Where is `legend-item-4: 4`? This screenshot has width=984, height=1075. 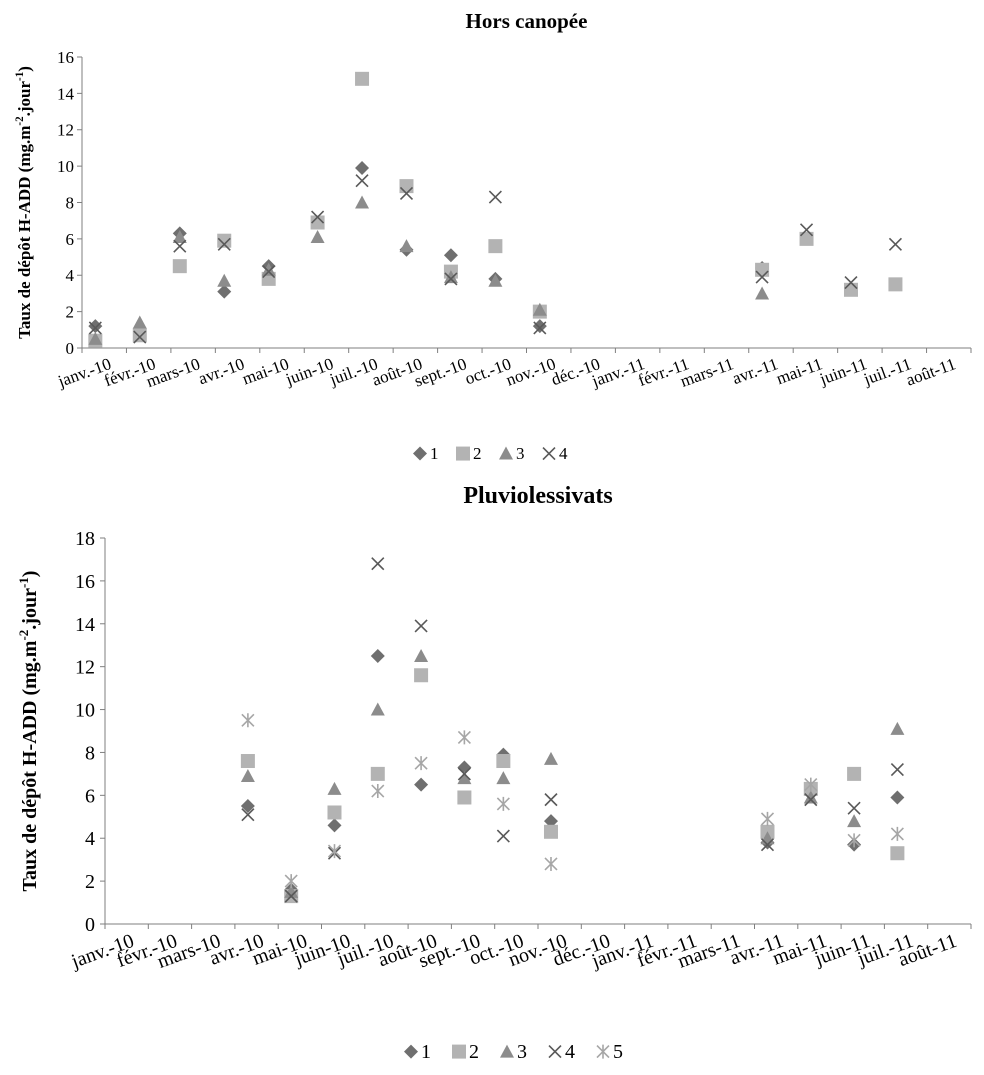 legend-item-4: 4 is located at coordinates (561, 1052).